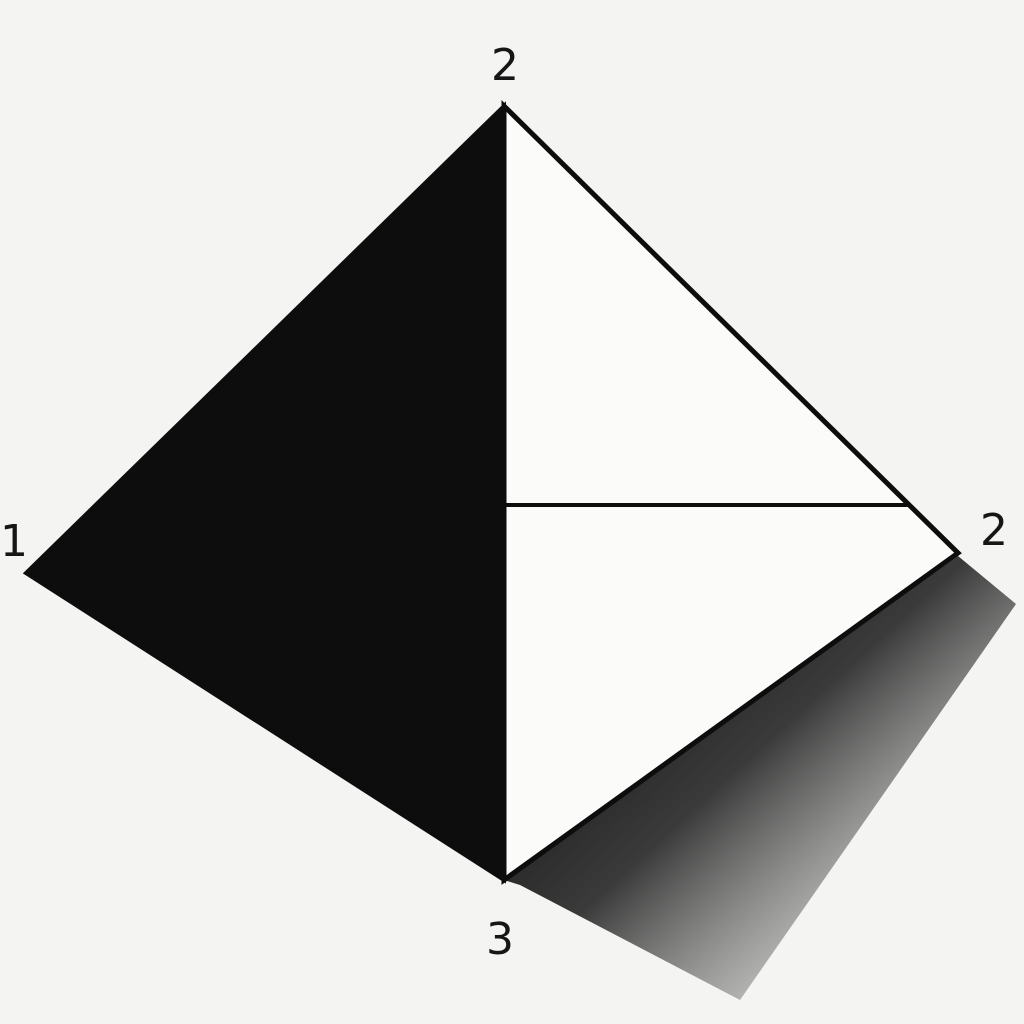 The image size is (1024, 1024). Describe the element at coordinates (500, 939) in the screenshot. I see `vertex-label-bottom: 3` at that location.